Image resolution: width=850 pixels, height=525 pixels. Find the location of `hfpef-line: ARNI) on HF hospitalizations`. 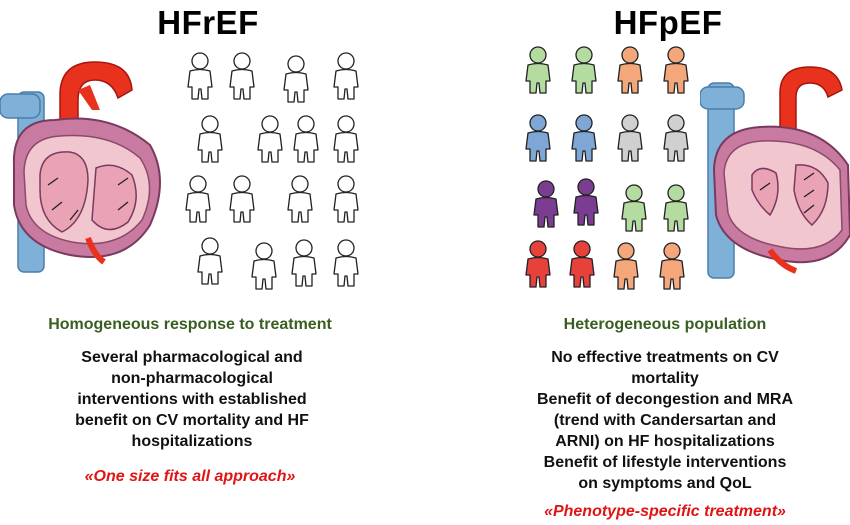

hfpef-line: ARNI) on HF hospitalizations is located at coordinates (665, 441).